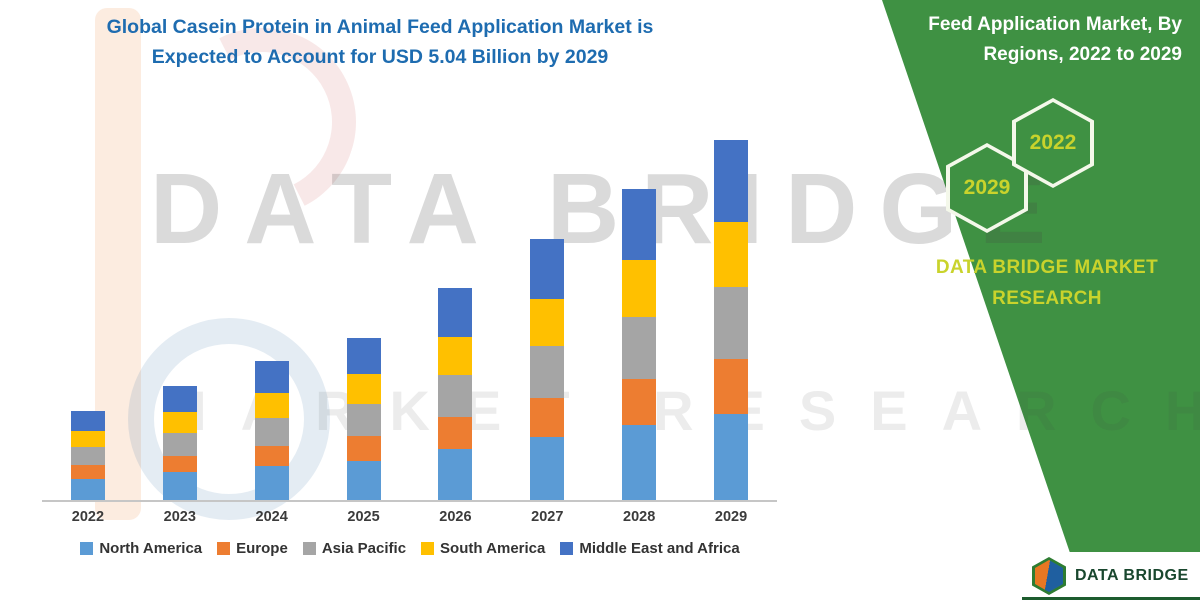 This screenshot has width=1200, height=600. What do you see at coordinates (1132, 575) in the screenshot?
I see `footer-logo-text: DATA BRIDGE` at bounding box center [1132, 575].